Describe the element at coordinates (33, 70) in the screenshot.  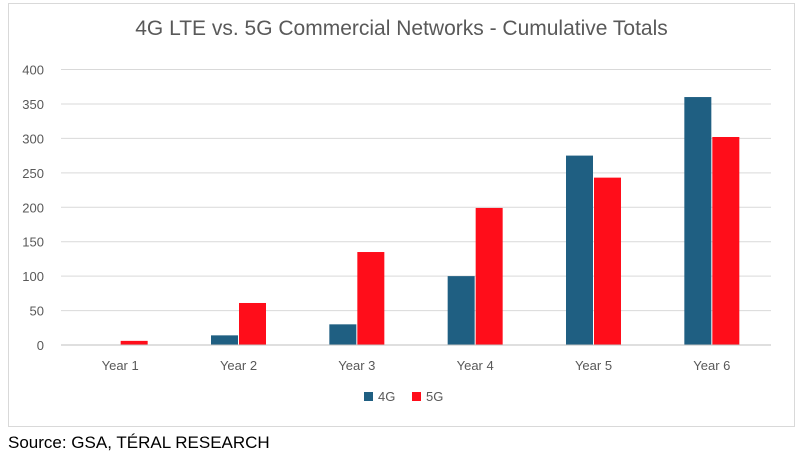
I see `y-tick-label: 400` at that location.